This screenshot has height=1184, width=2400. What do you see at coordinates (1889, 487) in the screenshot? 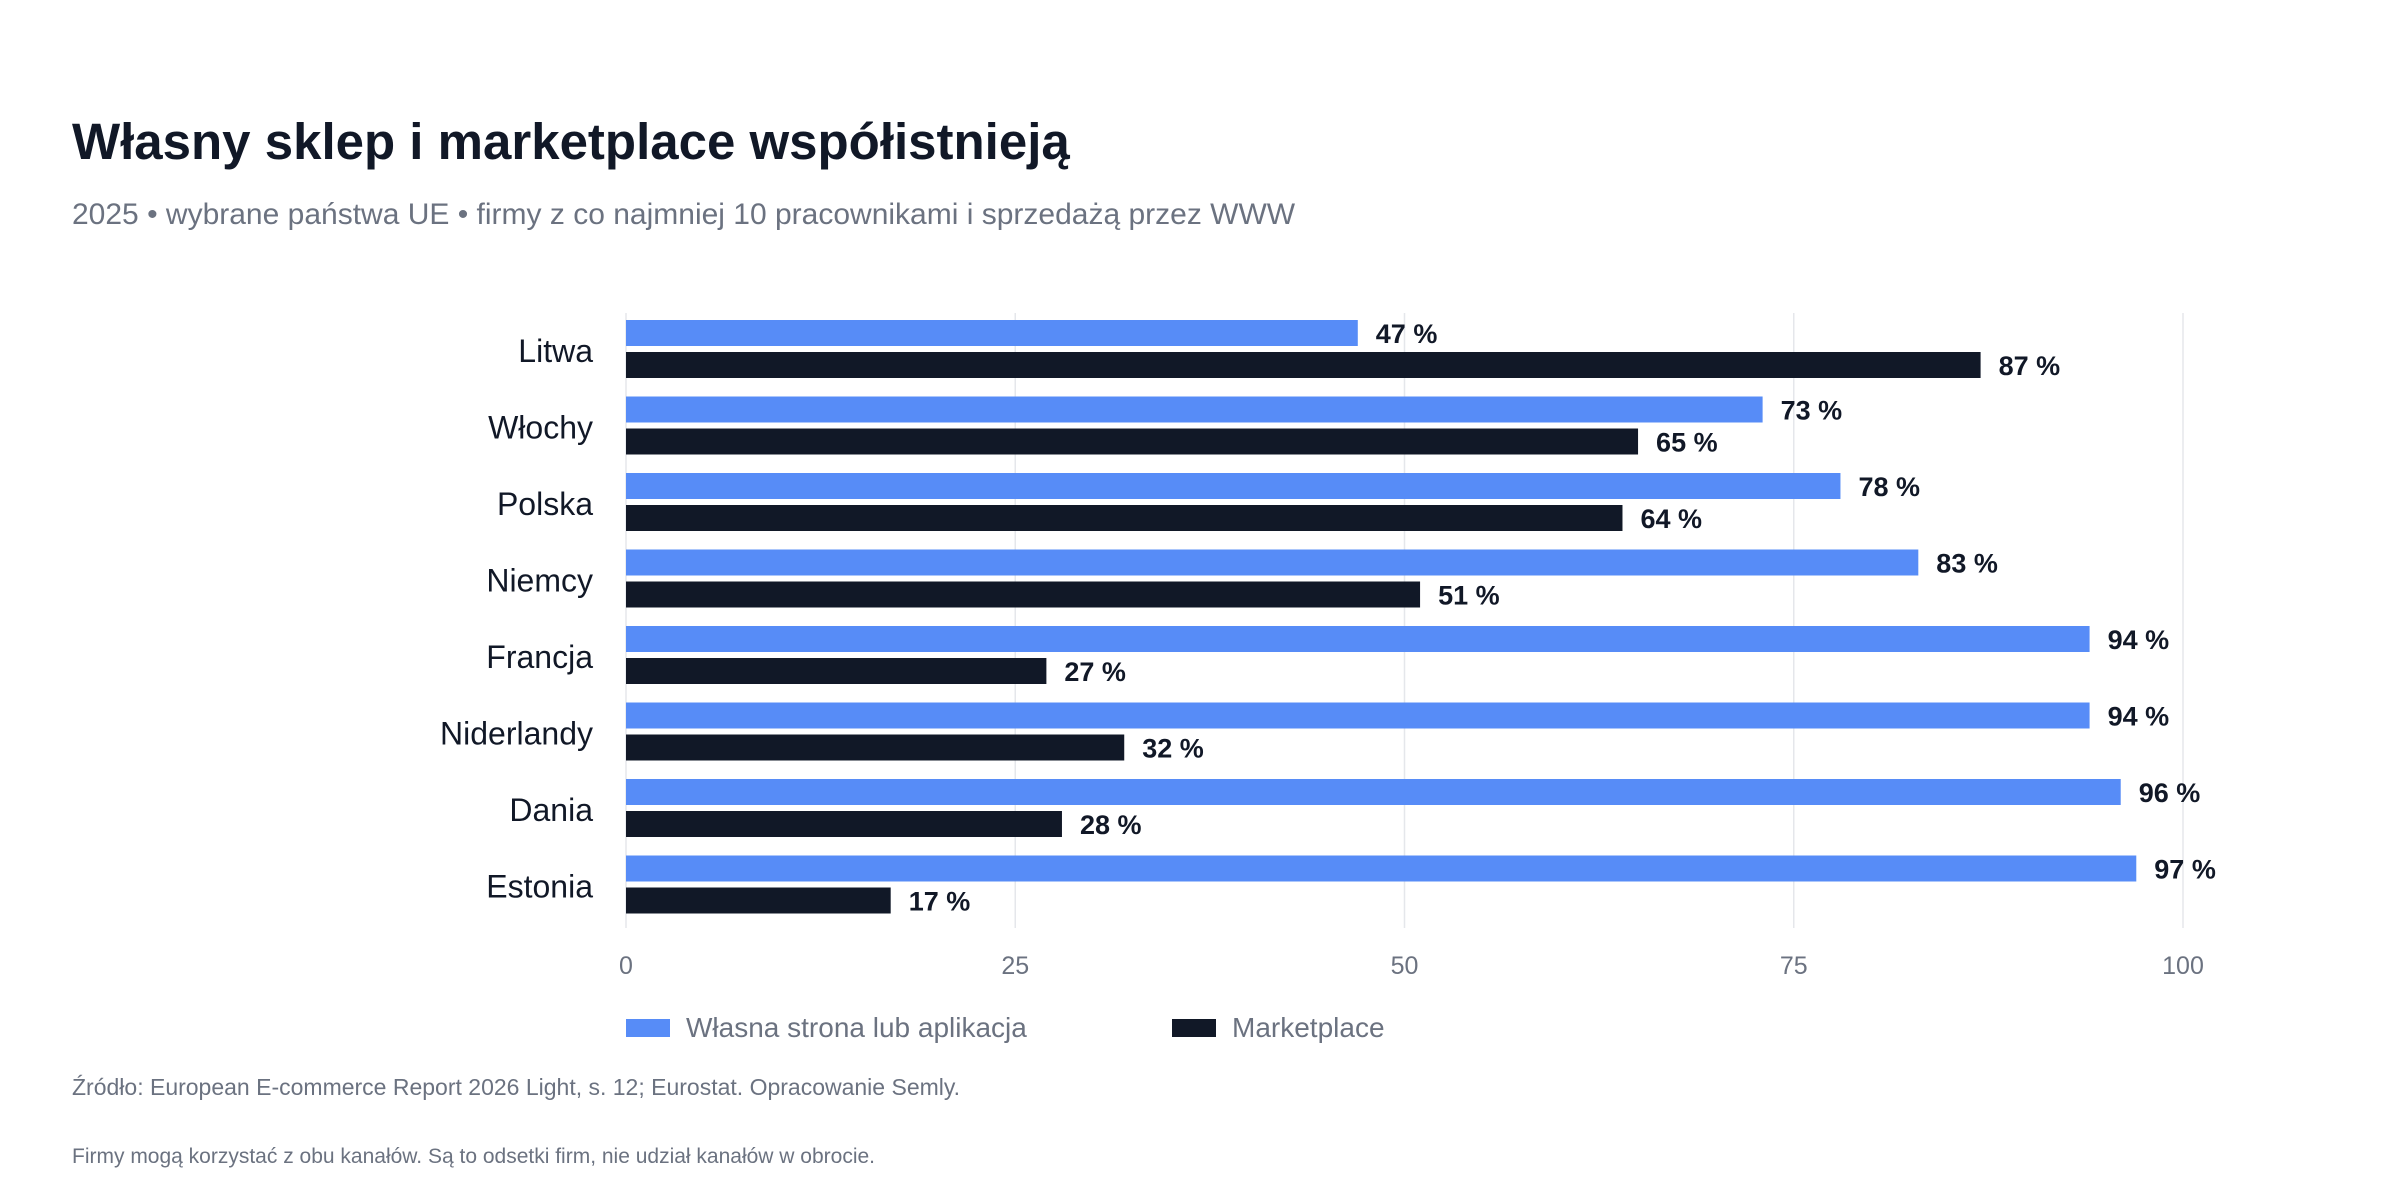
I see `data-label: 78 %` at bounding box center [1889, 487].